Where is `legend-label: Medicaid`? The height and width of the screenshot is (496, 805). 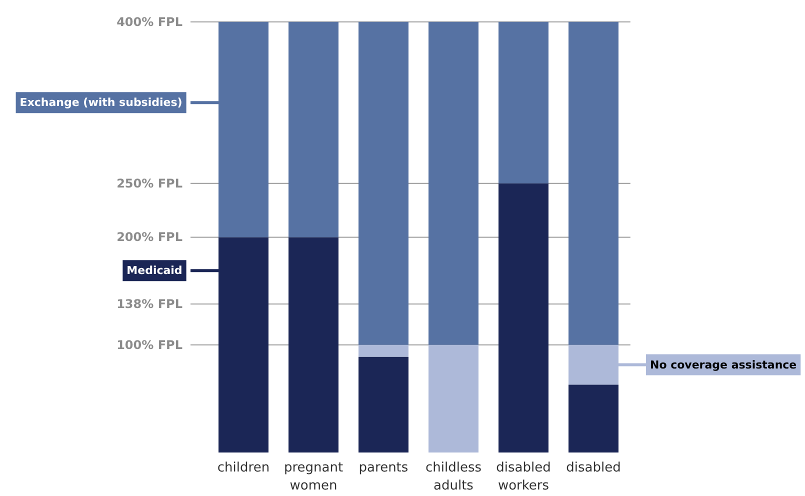 legend-label: Medicaid is located at coordinates (154, 271).